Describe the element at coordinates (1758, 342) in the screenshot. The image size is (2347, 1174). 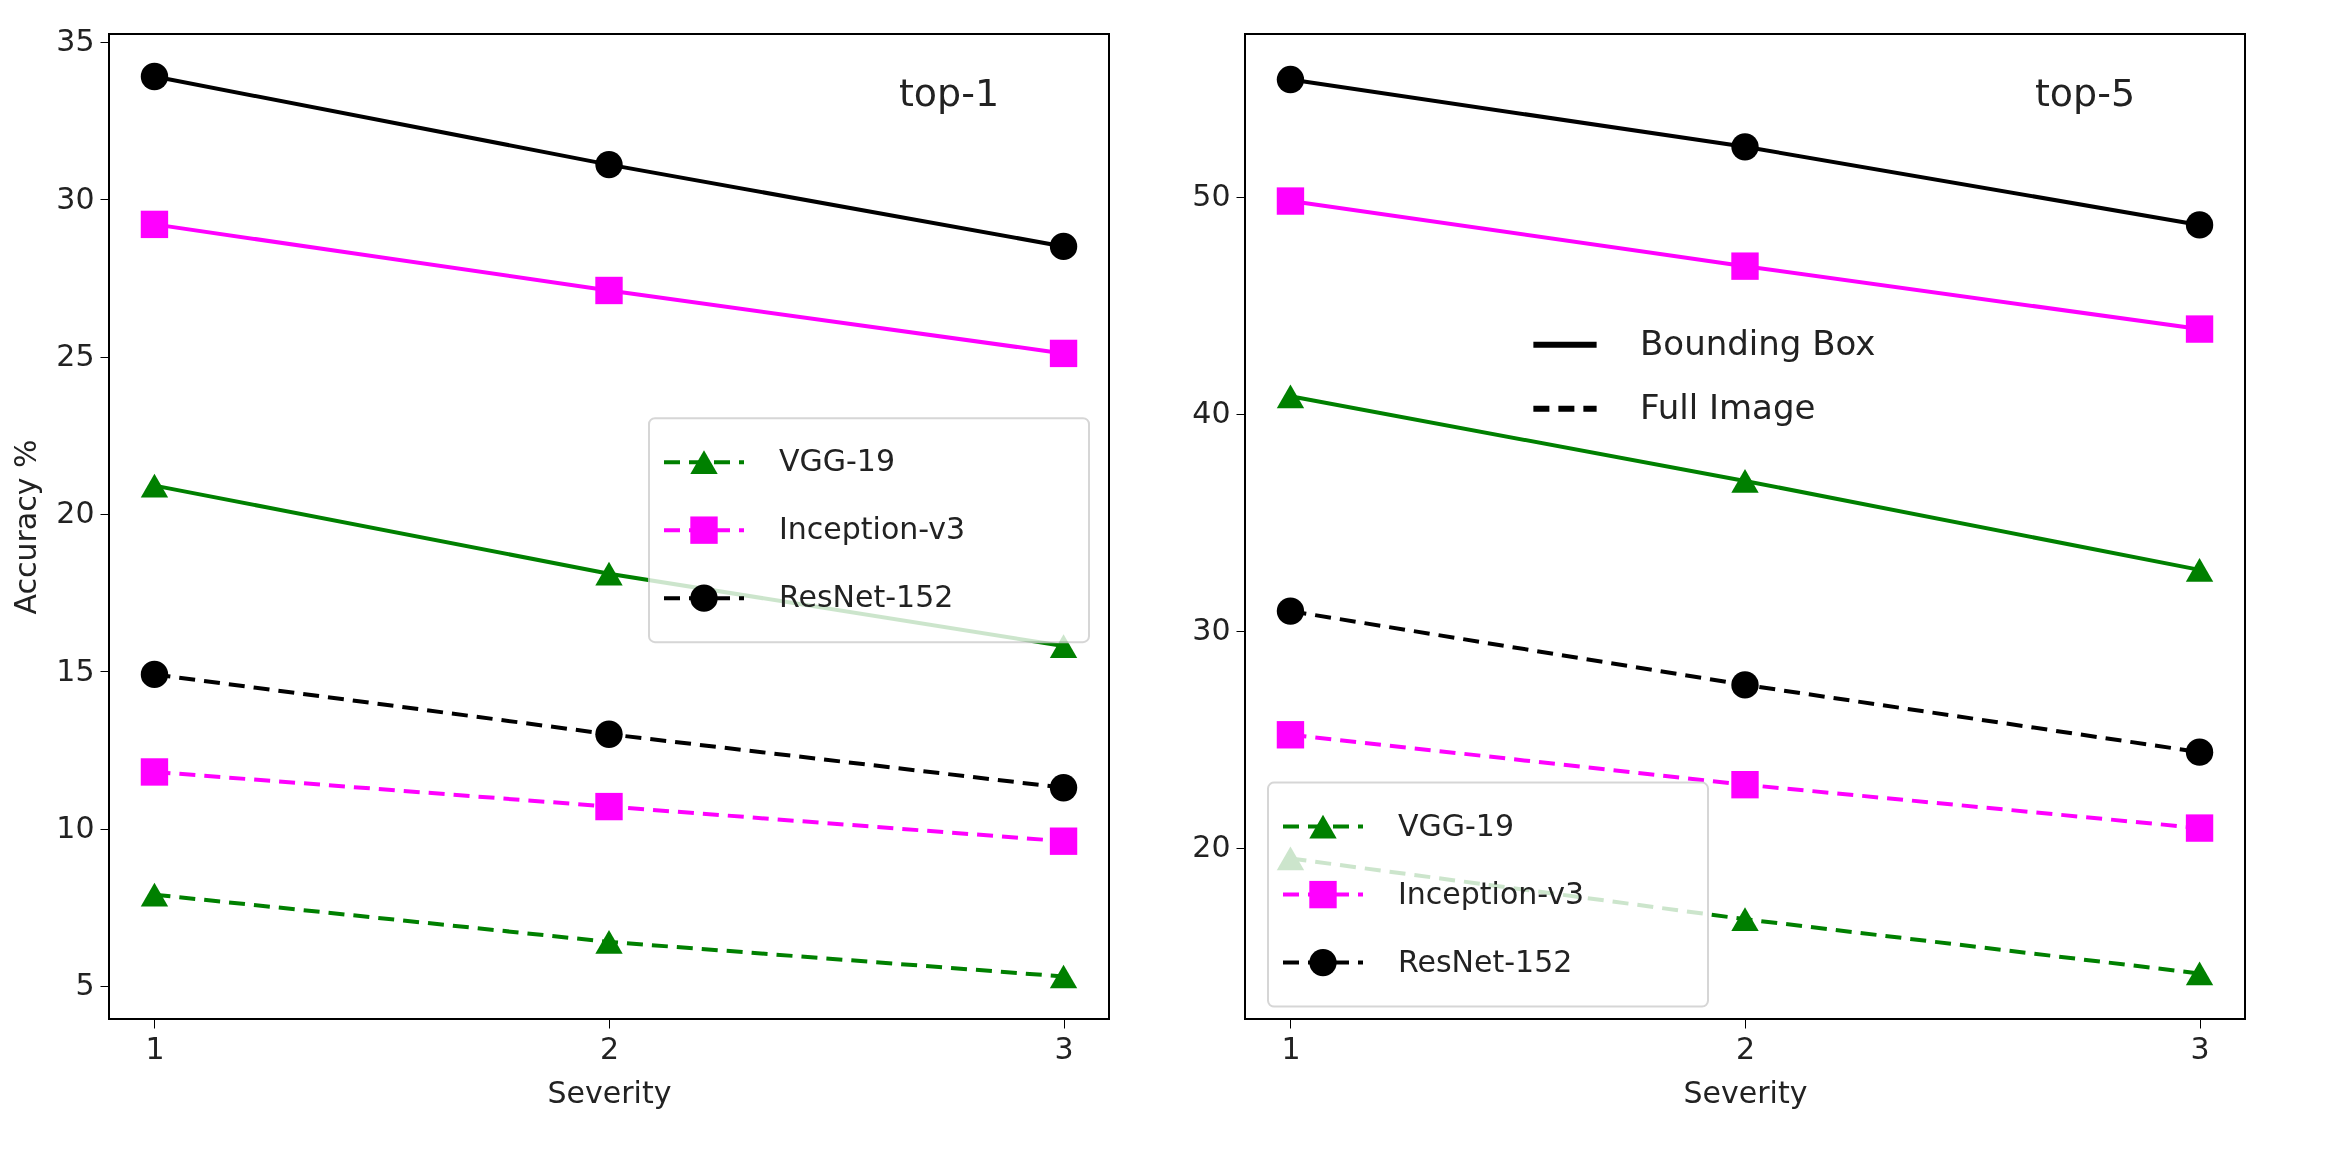
I see `annotation: Bounding Box` at that location.